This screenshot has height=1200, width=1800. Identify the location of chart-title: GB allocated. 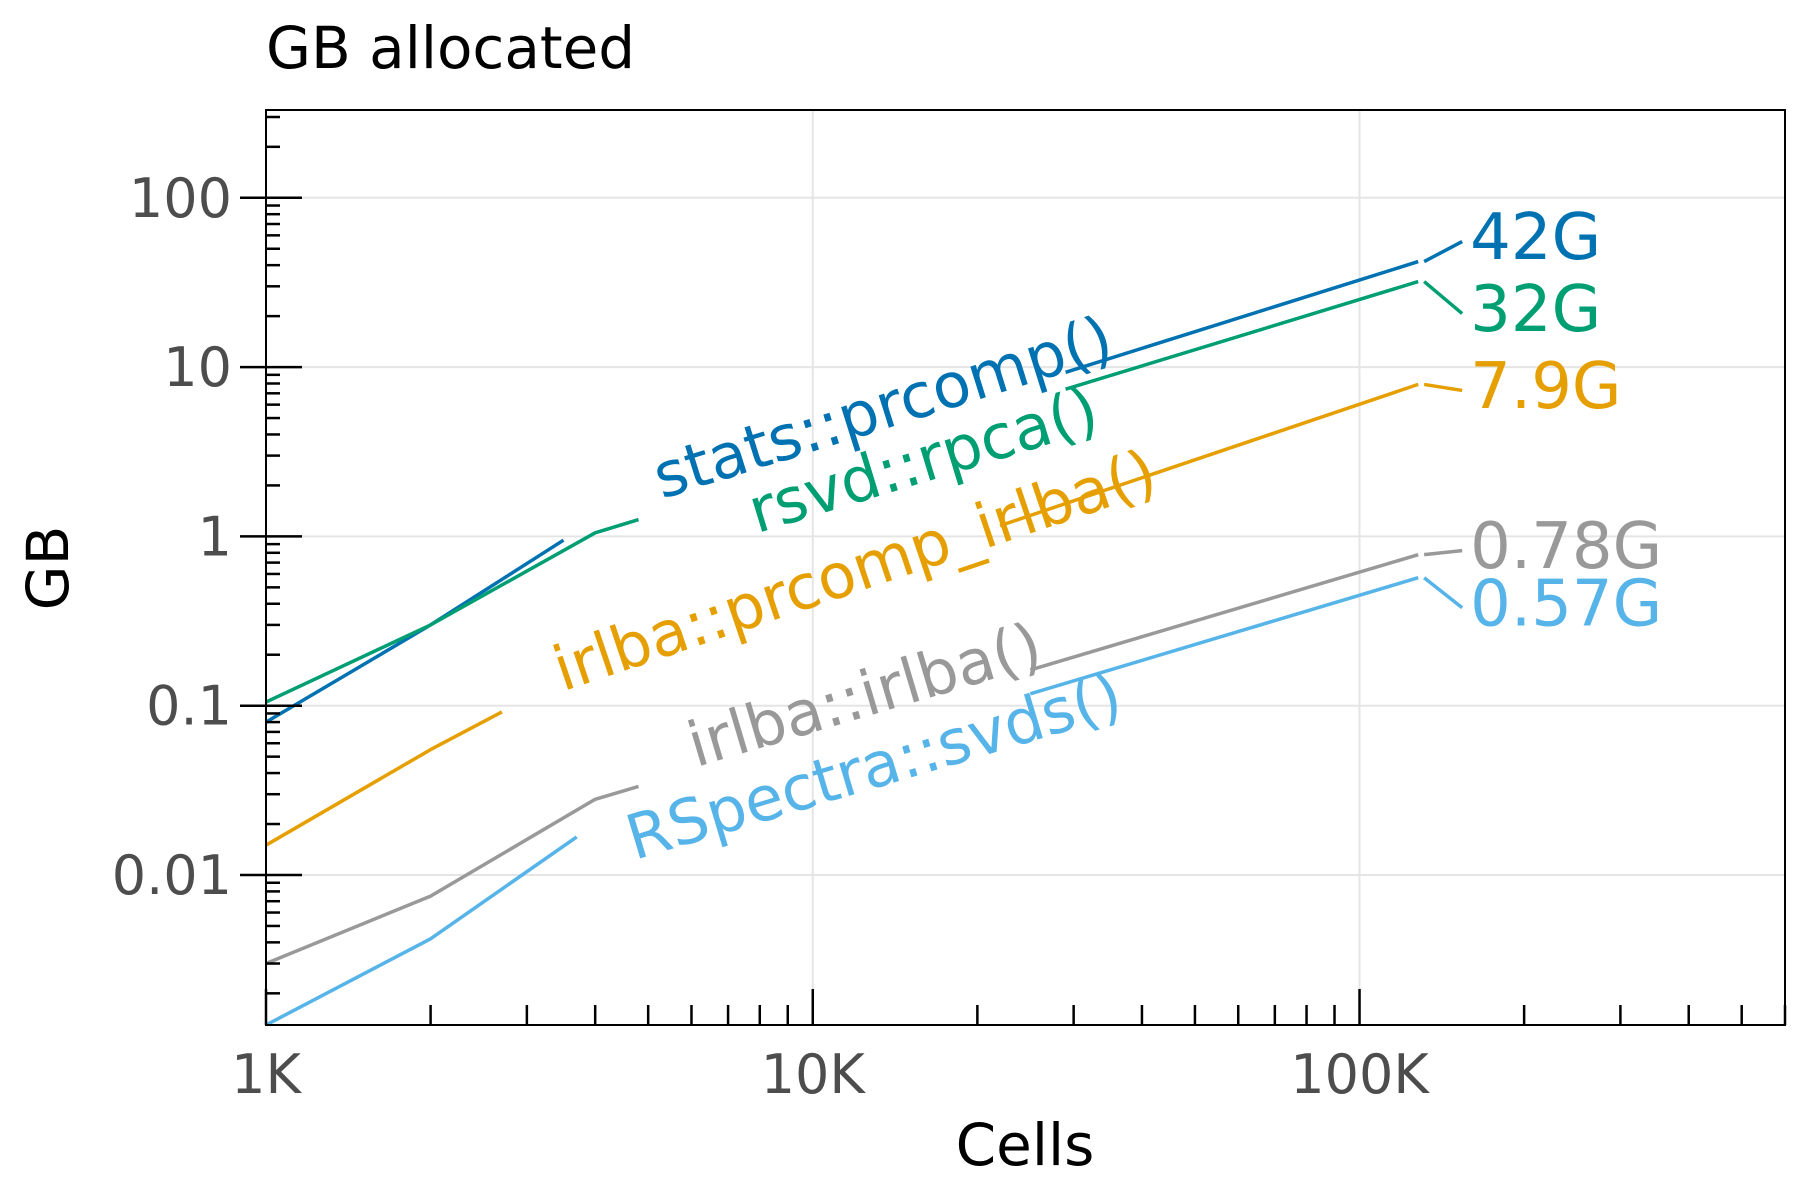
(450, 48).